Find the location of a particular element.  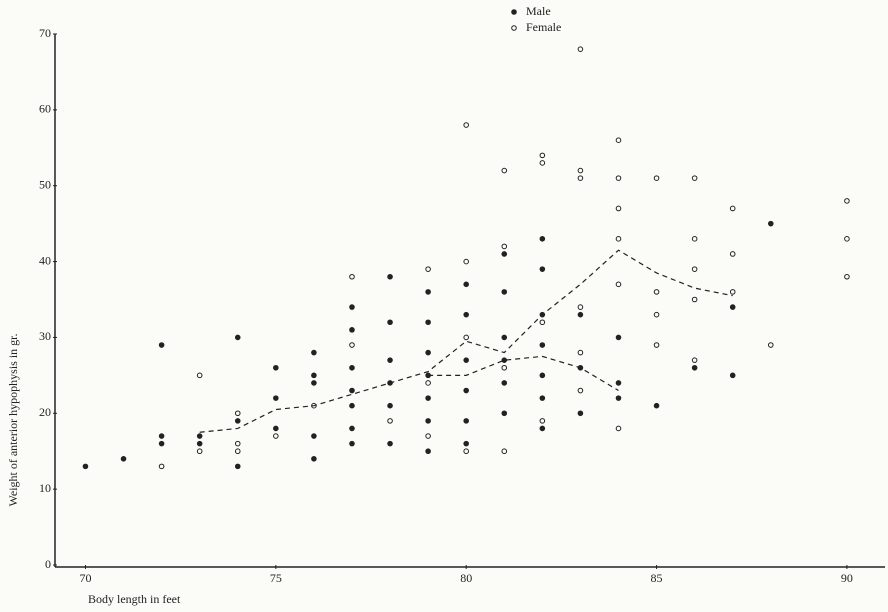

y-tick-label: 10 is located at coordinates (45, 488).